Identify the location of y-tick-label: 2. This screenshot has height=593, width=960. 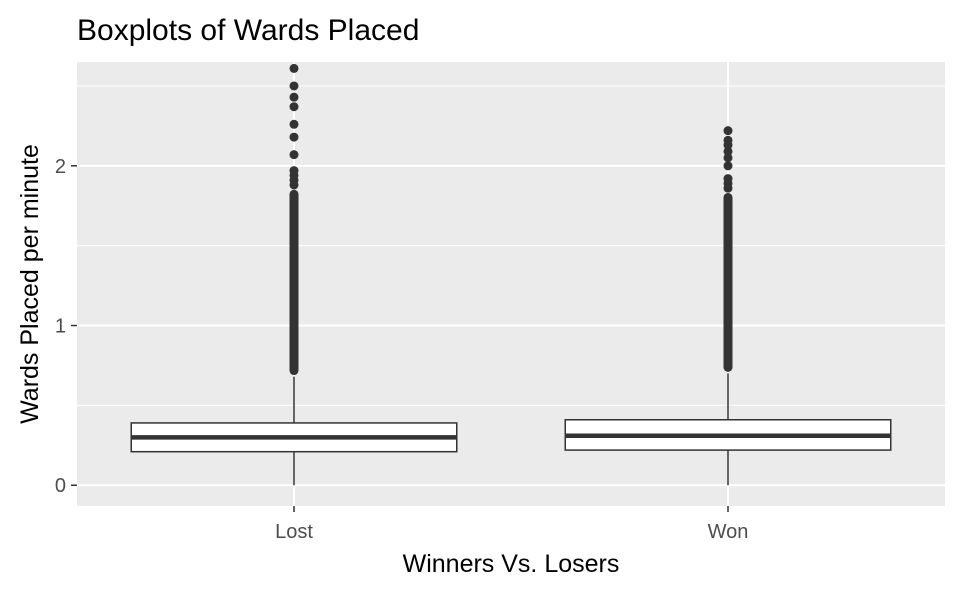
(60, 167).